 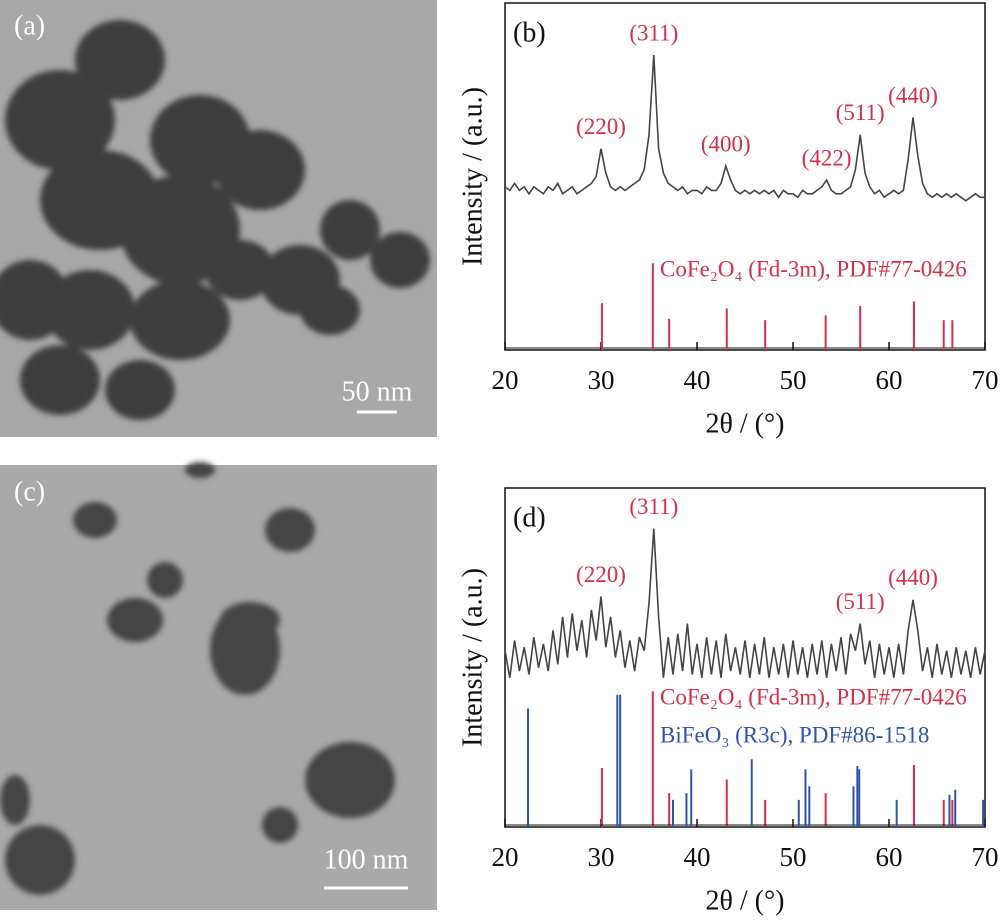 I want to click on peak-label: (400), so click(x=726, y=143).